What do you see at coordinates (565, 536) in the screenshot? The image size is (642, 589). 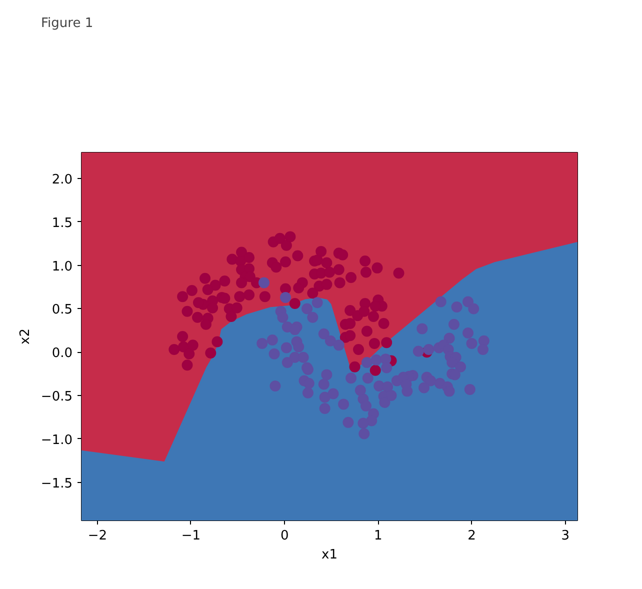 I see `x-tick-label: 3` at bounding box center [565, 536].